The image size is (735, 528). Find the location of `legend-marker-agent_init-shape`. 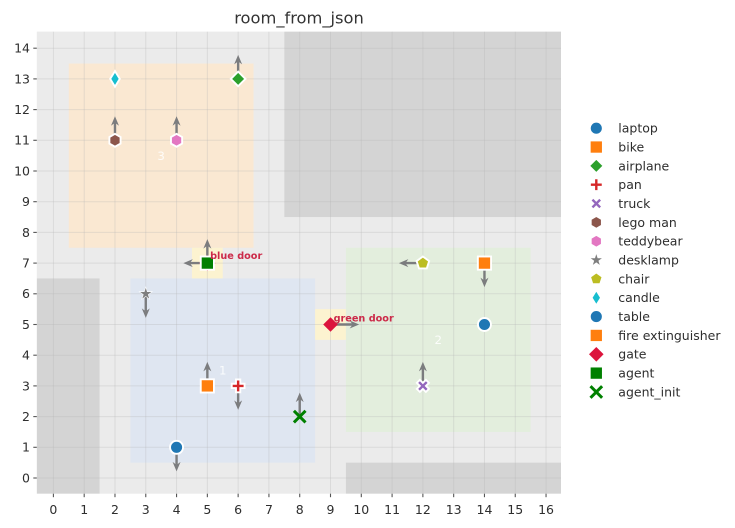

legend-marker-agent_init-shape is located at coordinates (596, 392).